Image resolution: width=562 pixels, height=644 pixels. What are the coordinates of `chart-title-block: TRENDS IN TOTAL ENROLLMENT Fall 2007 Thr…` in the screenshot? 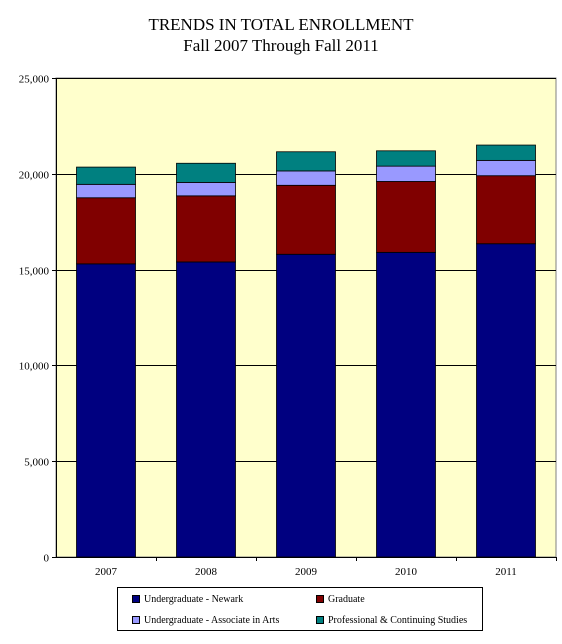 It's located at (281, 35).